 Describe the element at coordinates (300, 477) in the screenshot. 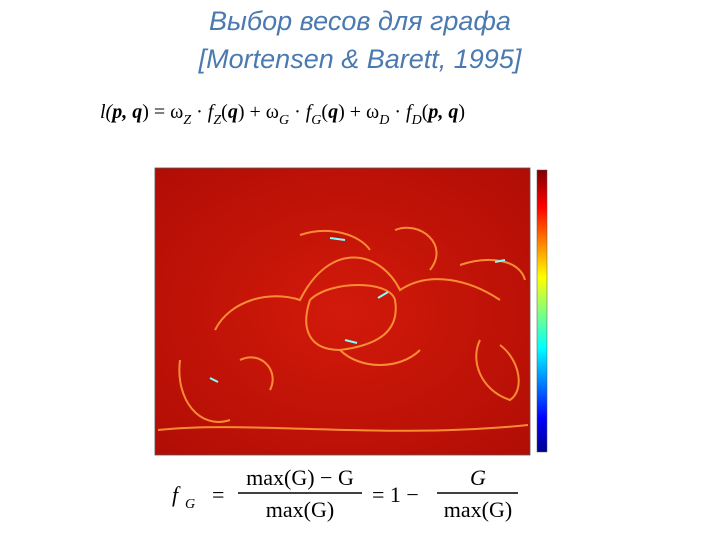

I see `formula-part: max(G) − G` at that location.